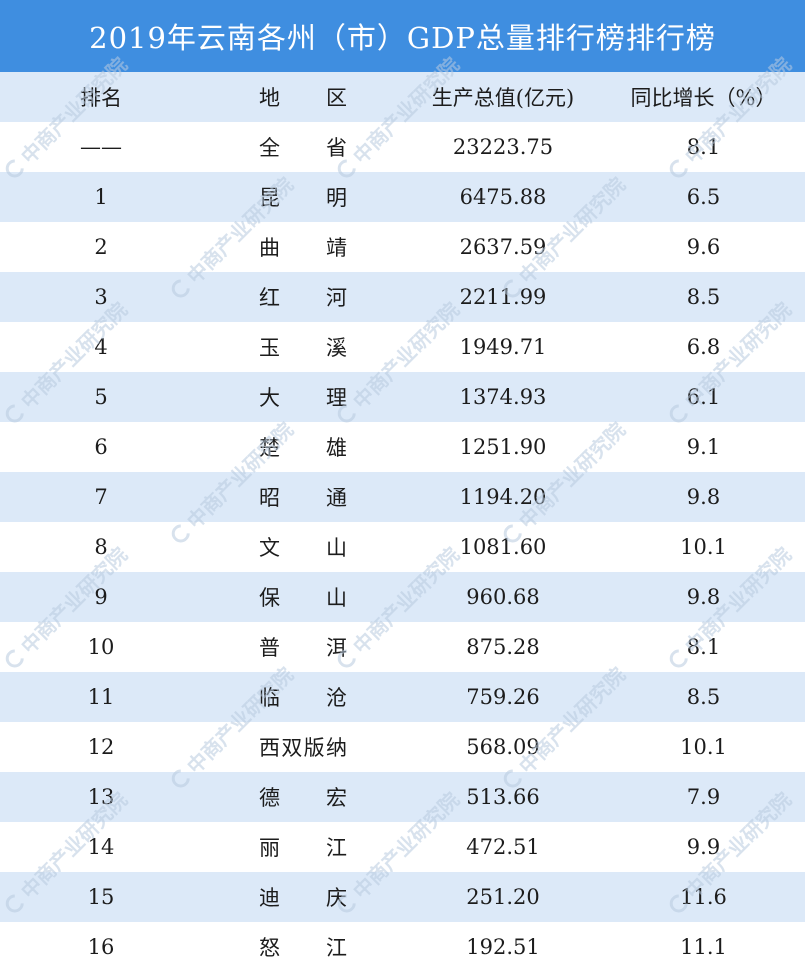  What do you see at coordinates (303, 448) in the screenshot?
I see `region-cell: 楚雄` at bounding box center [303, 448].